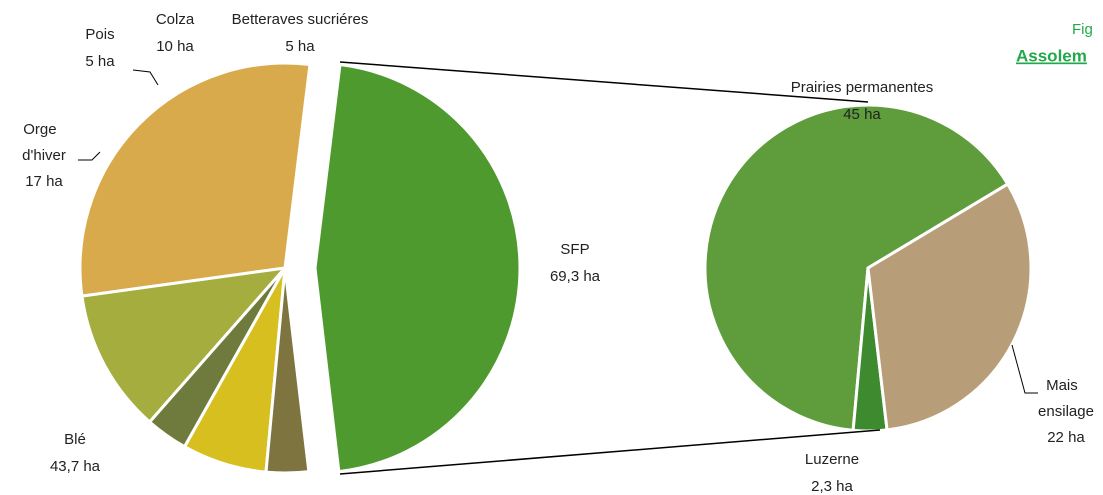 This screenshot has width=1103, height=495. What do you see at coordinates (75, 466) in the screenshot?
I see `value-label: 43,7 ha` at bounding box center [75, 466].